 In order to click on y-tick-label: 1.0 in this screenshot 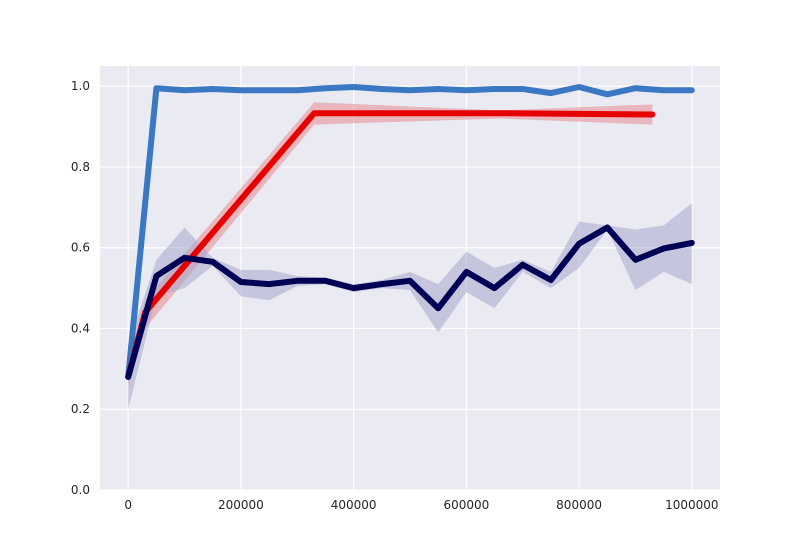, I will do `click(80, 86)`.